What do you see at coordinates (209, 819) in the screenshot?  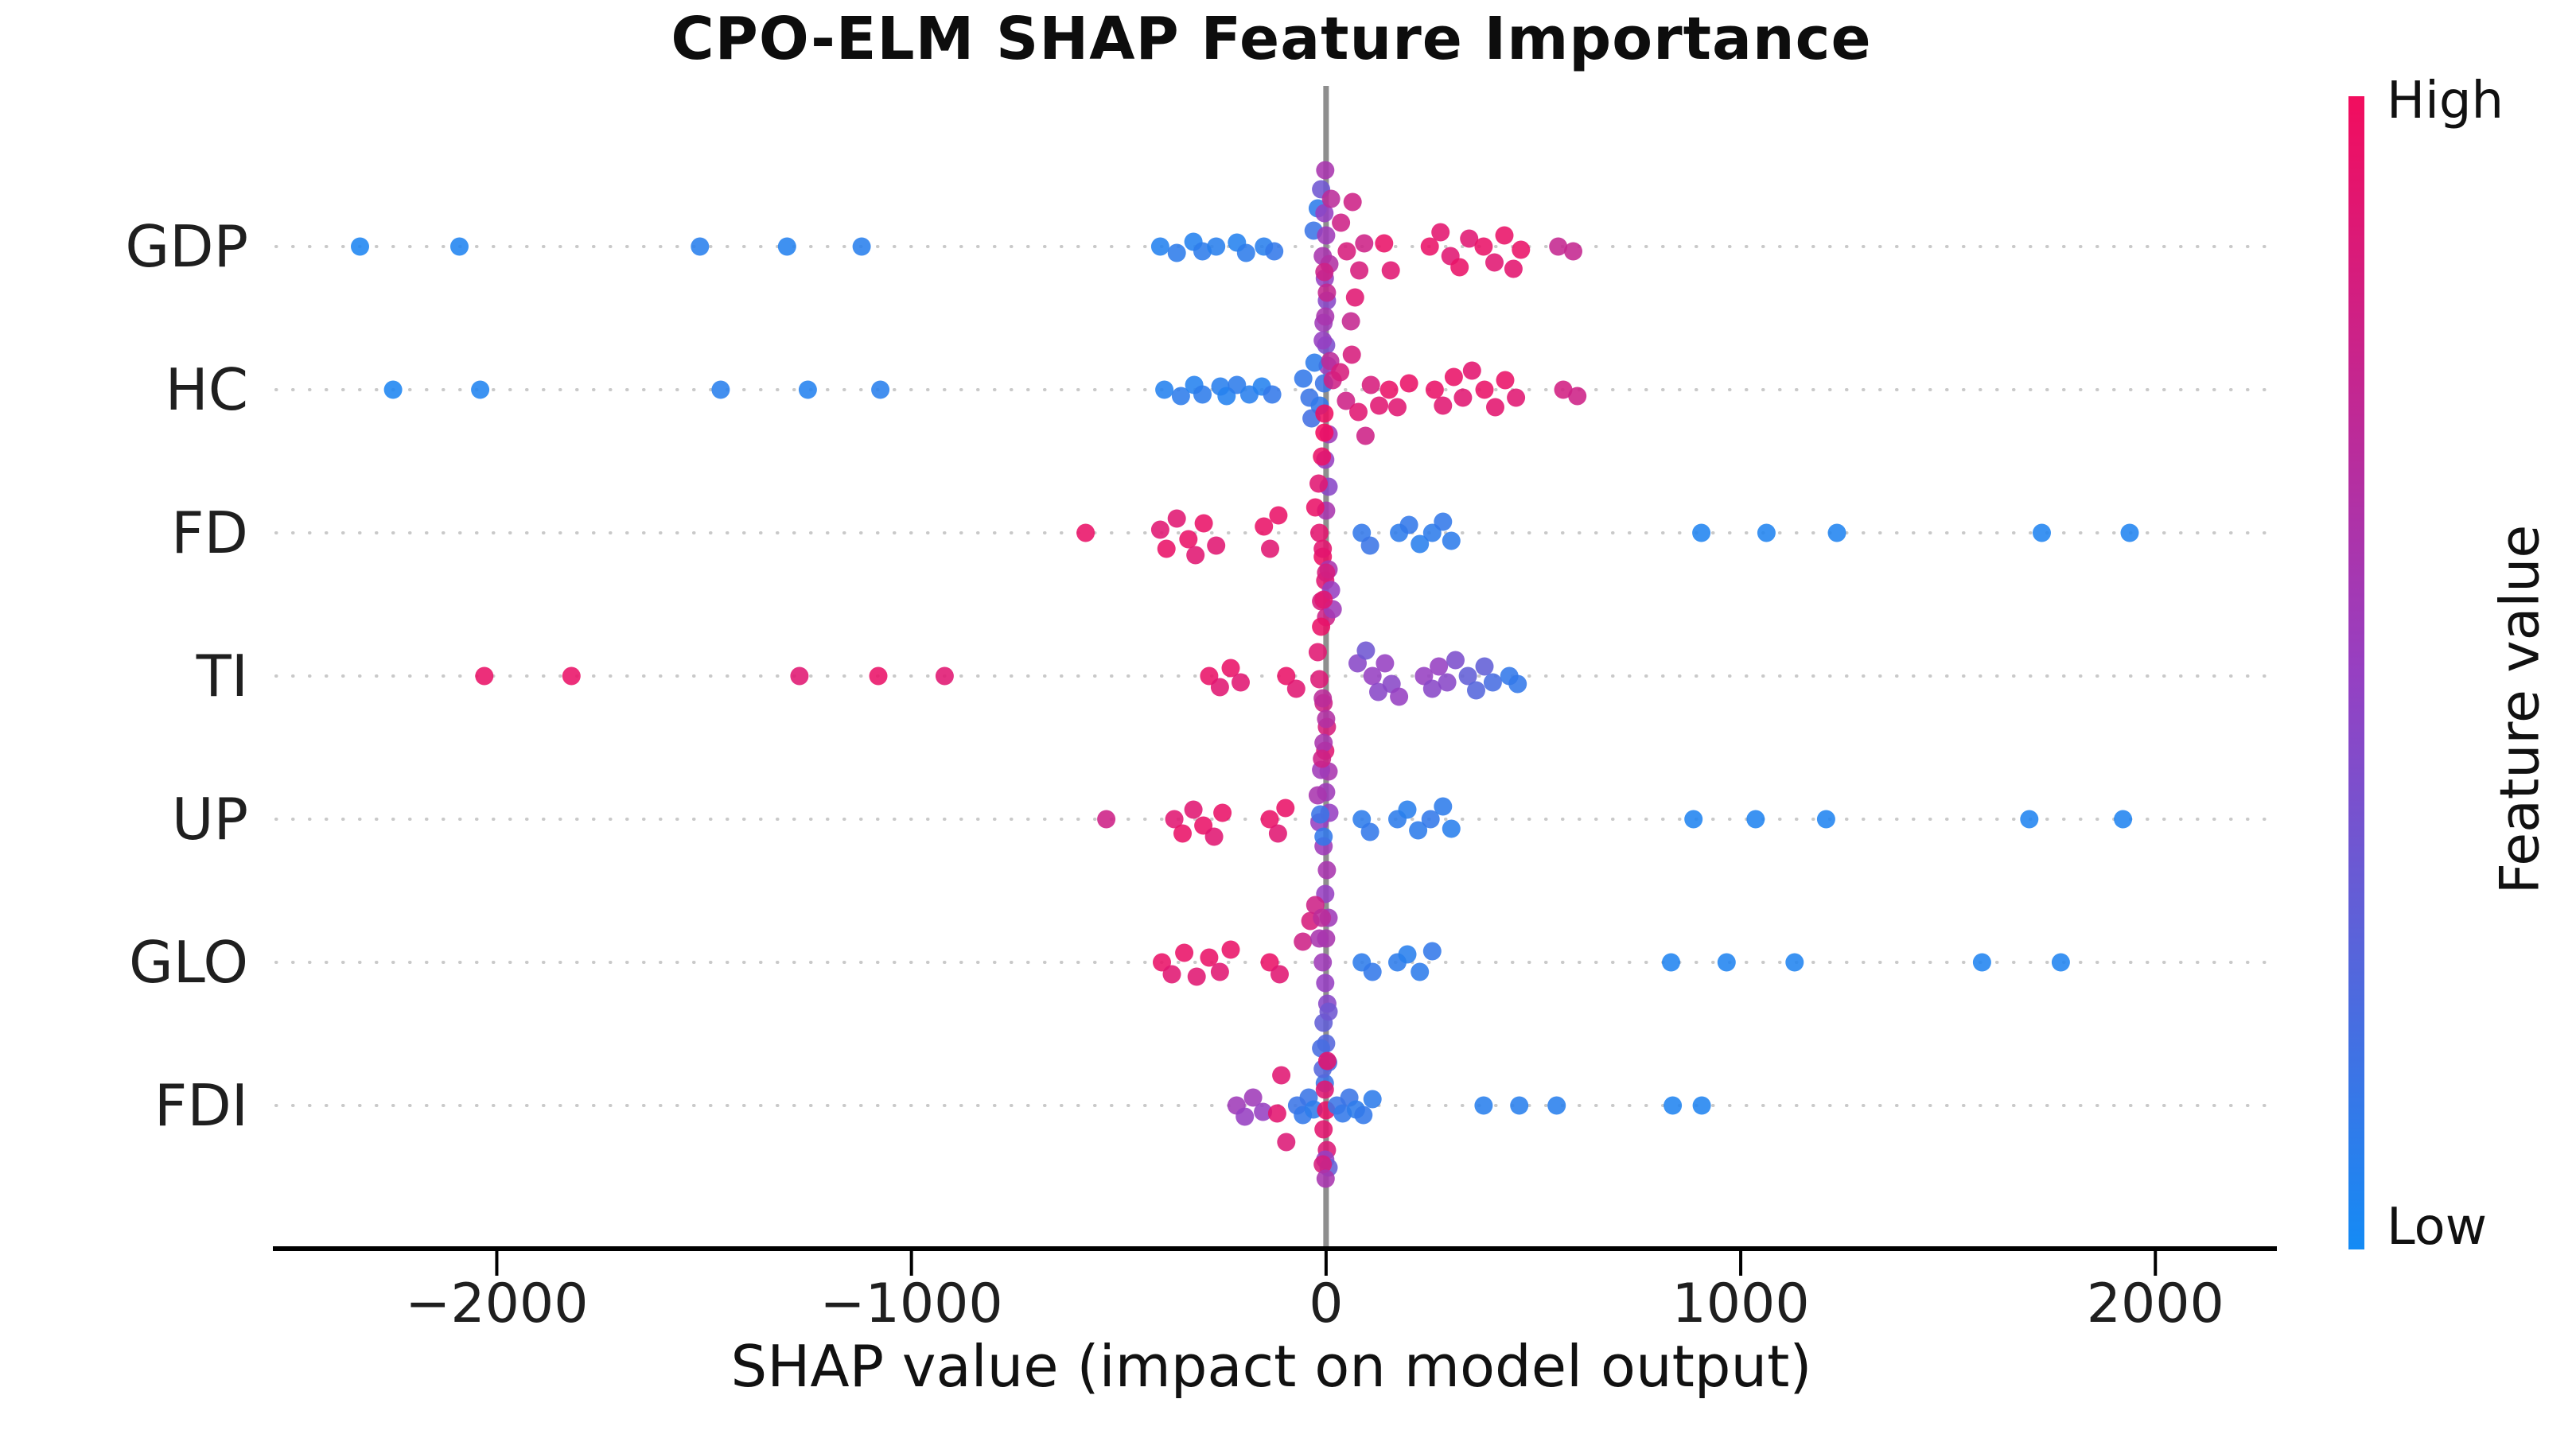 I see `y-label-up: UP` at bounding box center [209, 819].